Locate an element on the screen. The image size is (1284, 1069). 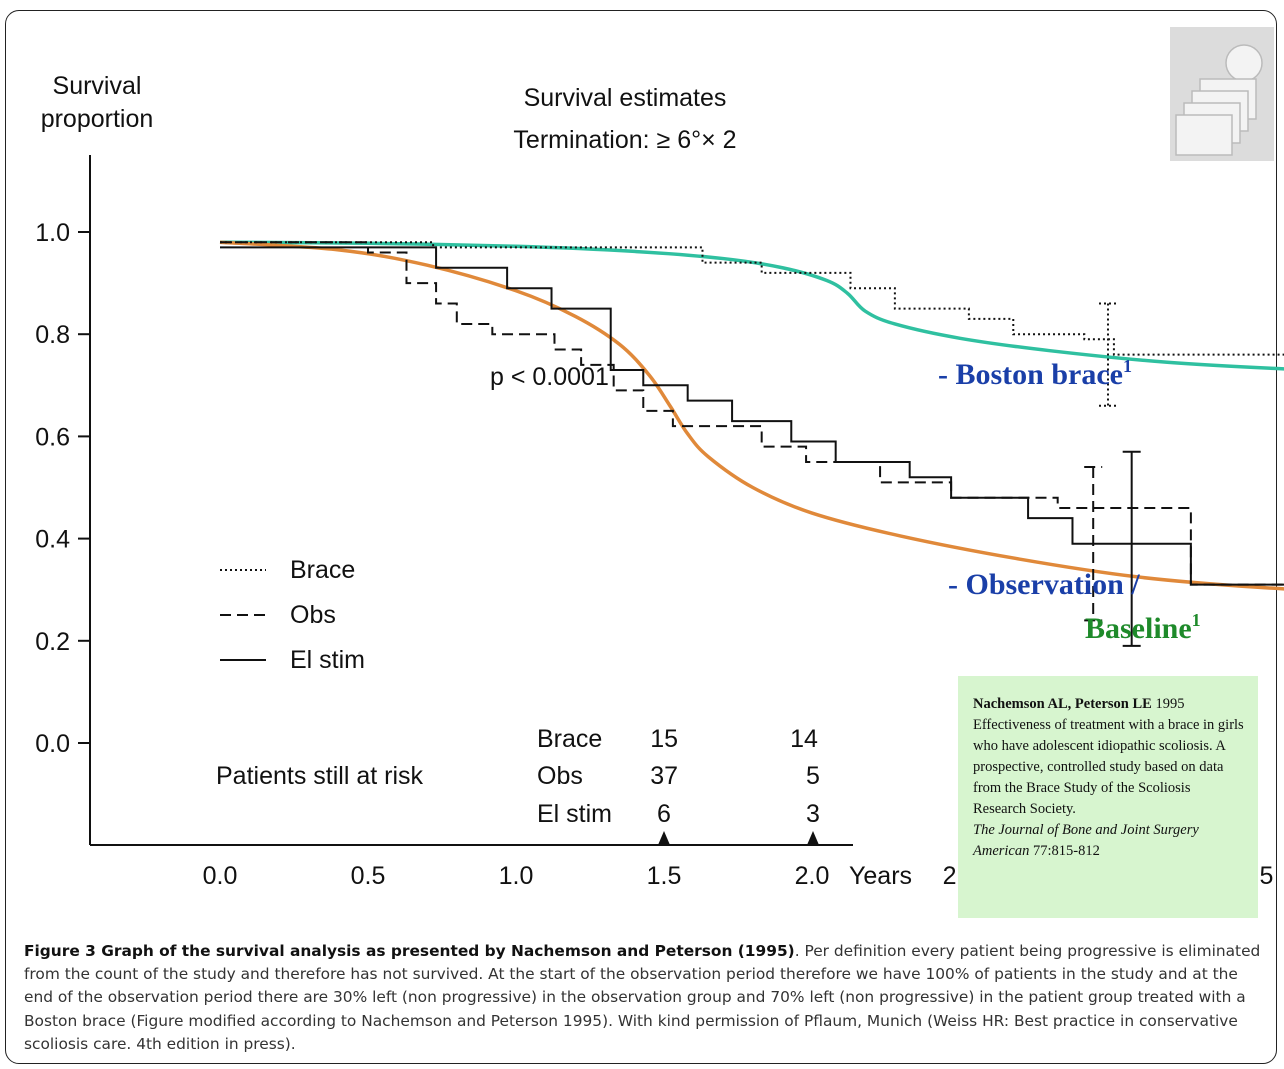
y-tick-label: 0.6 is located at coordinates (52, 437).